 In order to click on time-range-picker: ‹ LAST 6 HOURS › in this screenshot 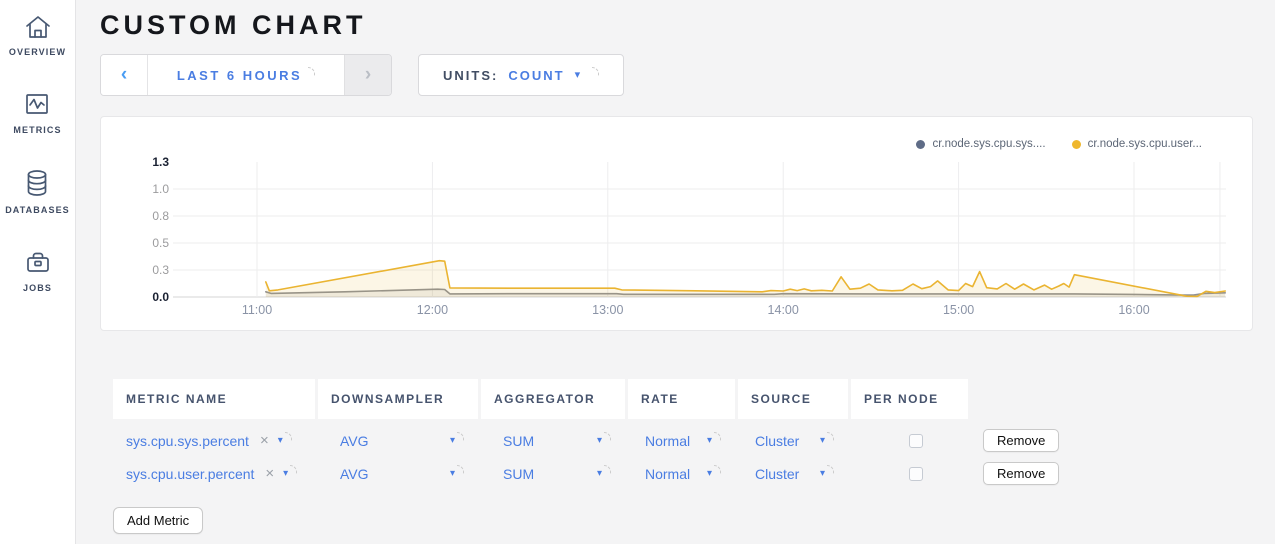, I will do `click(246, 75)`.